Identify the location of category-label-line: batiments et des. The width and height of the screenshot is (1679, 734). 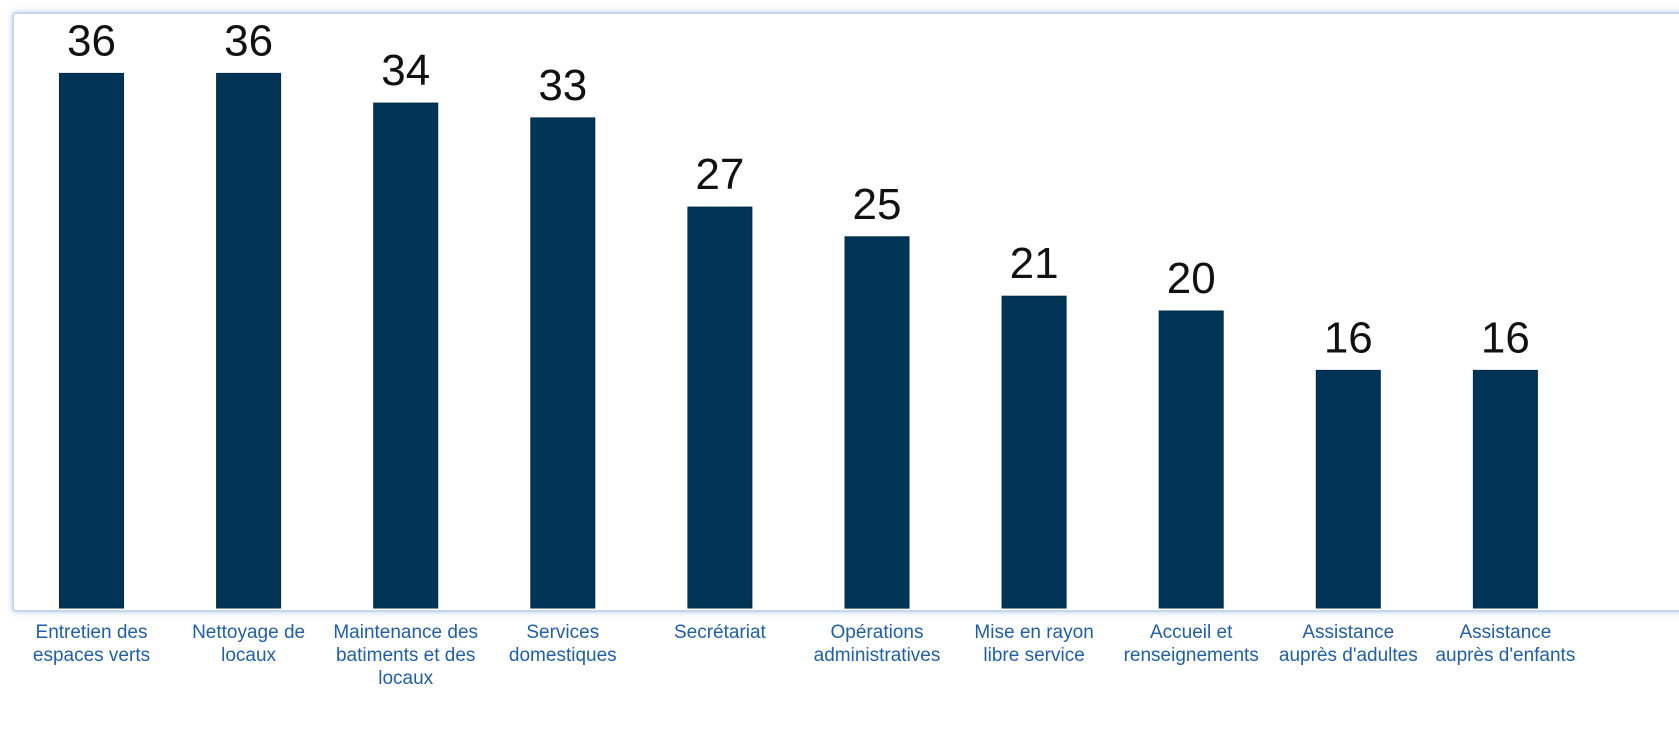
(405, 655).